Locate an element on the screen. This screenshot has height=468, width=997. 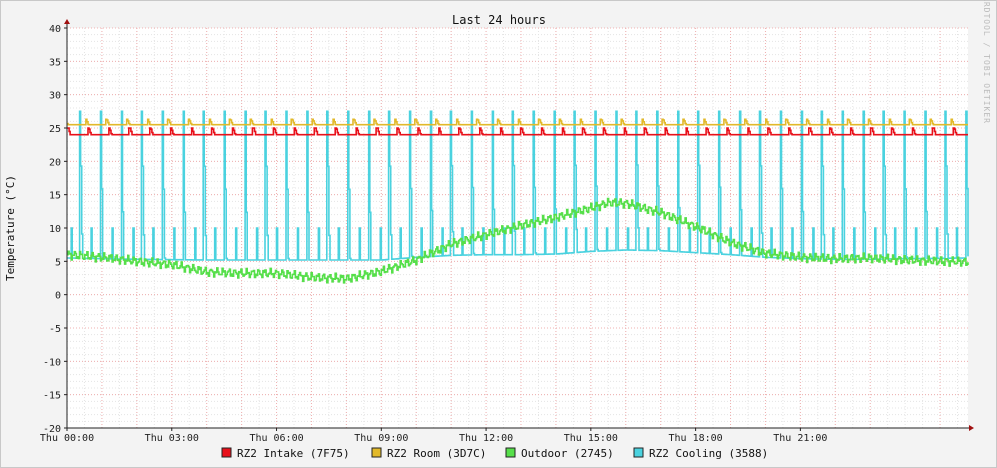
x-tick-label: Thu 09:00 is located at coordinates (381, 438).